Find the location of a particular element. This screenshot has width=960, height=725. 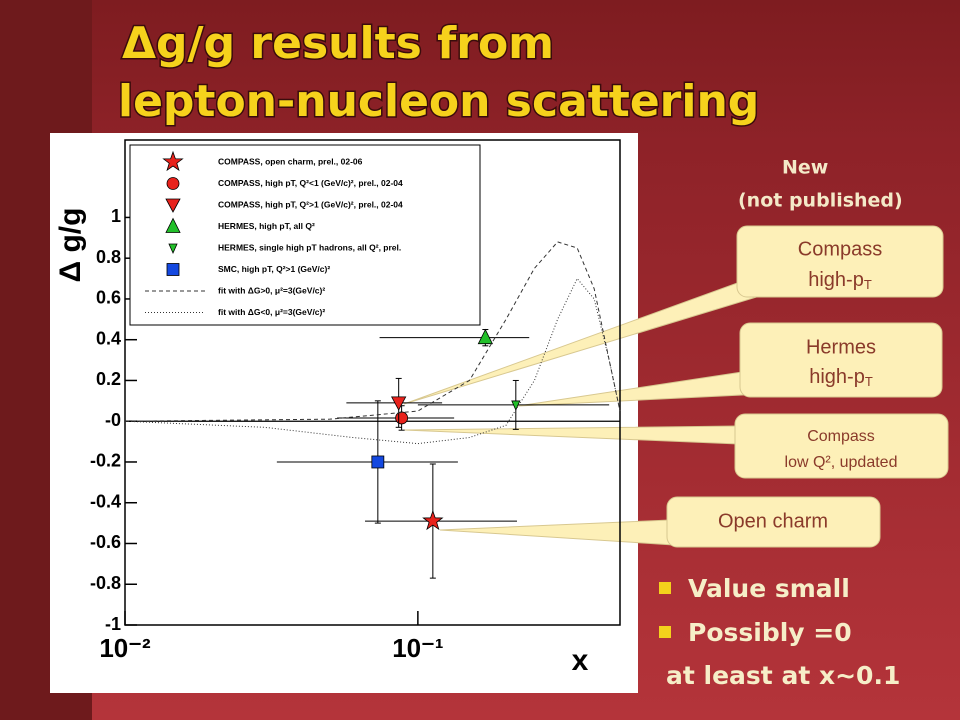

x-tick-label: 10⁻² is located at coordinates (125, 648).